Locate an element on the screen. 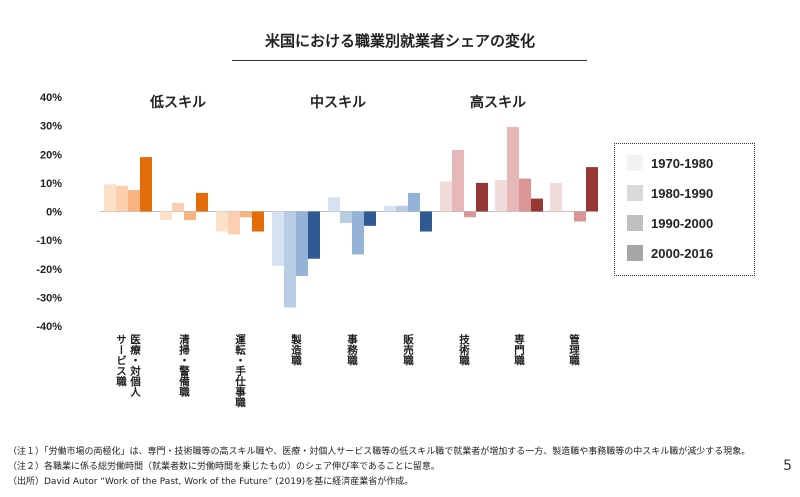 This screenshot has width=800, height=497. y-tick-label: -40% is located at coordinates (49, 327).